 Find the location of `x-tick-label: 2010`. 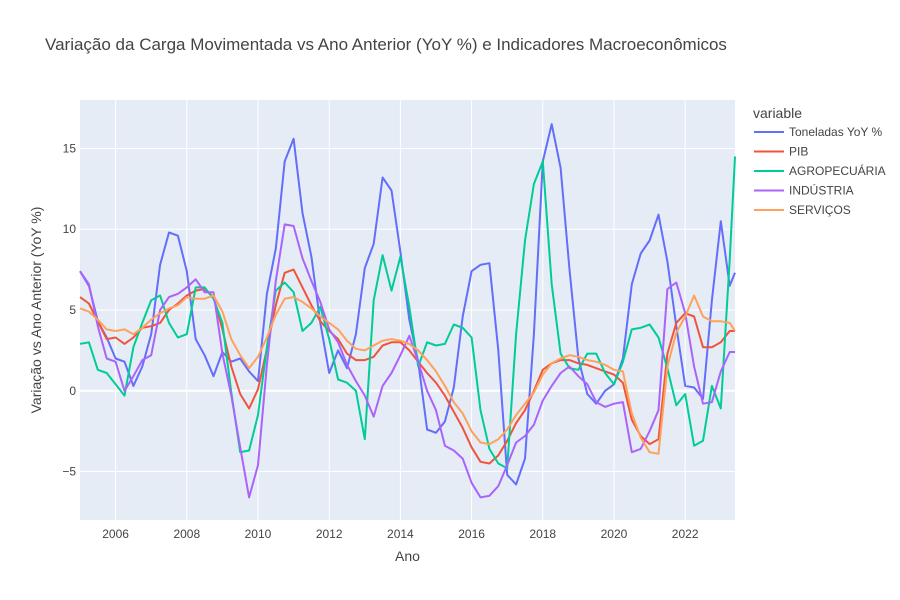

x-tick-label: 2010 is located at coordinates (258, 534).